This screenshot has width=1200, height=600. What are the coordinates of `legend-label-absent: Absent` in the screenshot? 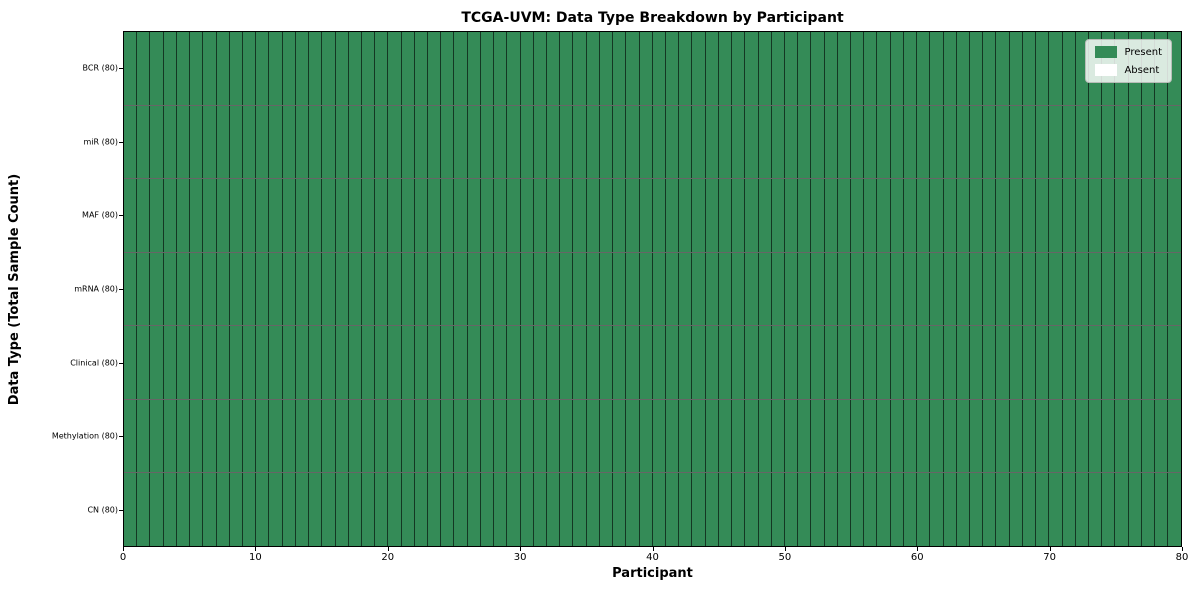 It's located at (1142, 70).